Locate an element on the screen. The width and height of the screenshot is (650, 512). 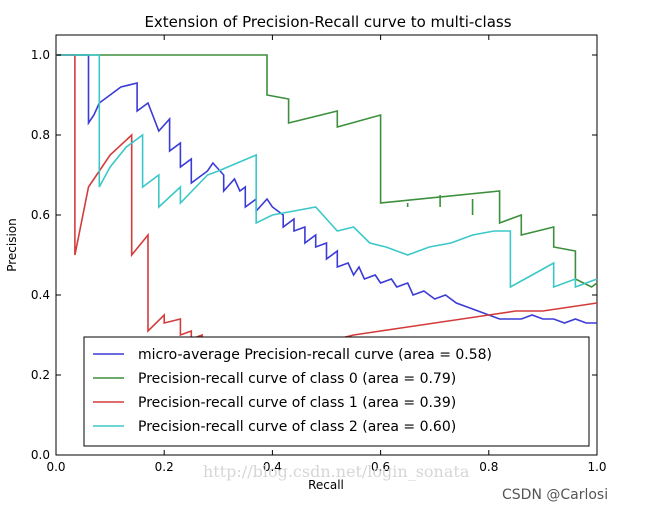
x-tick-label: 0.8 is located at coordinates (488, 467).